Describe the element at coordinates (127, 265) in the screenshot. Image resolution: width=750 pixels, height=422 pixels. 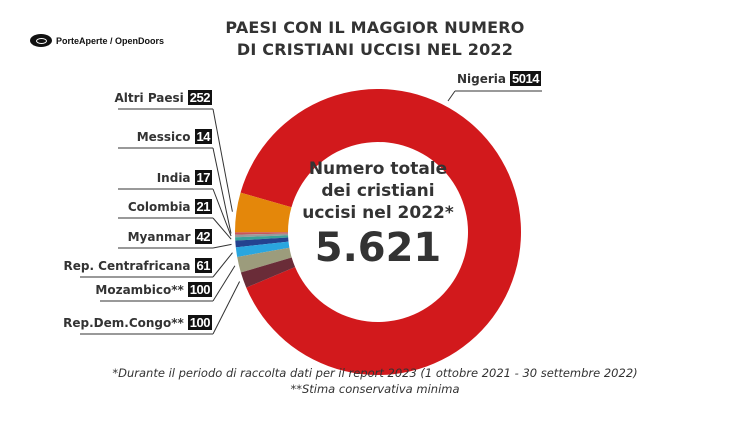
I see `label-name: Rep. Centrafricana` at that location.